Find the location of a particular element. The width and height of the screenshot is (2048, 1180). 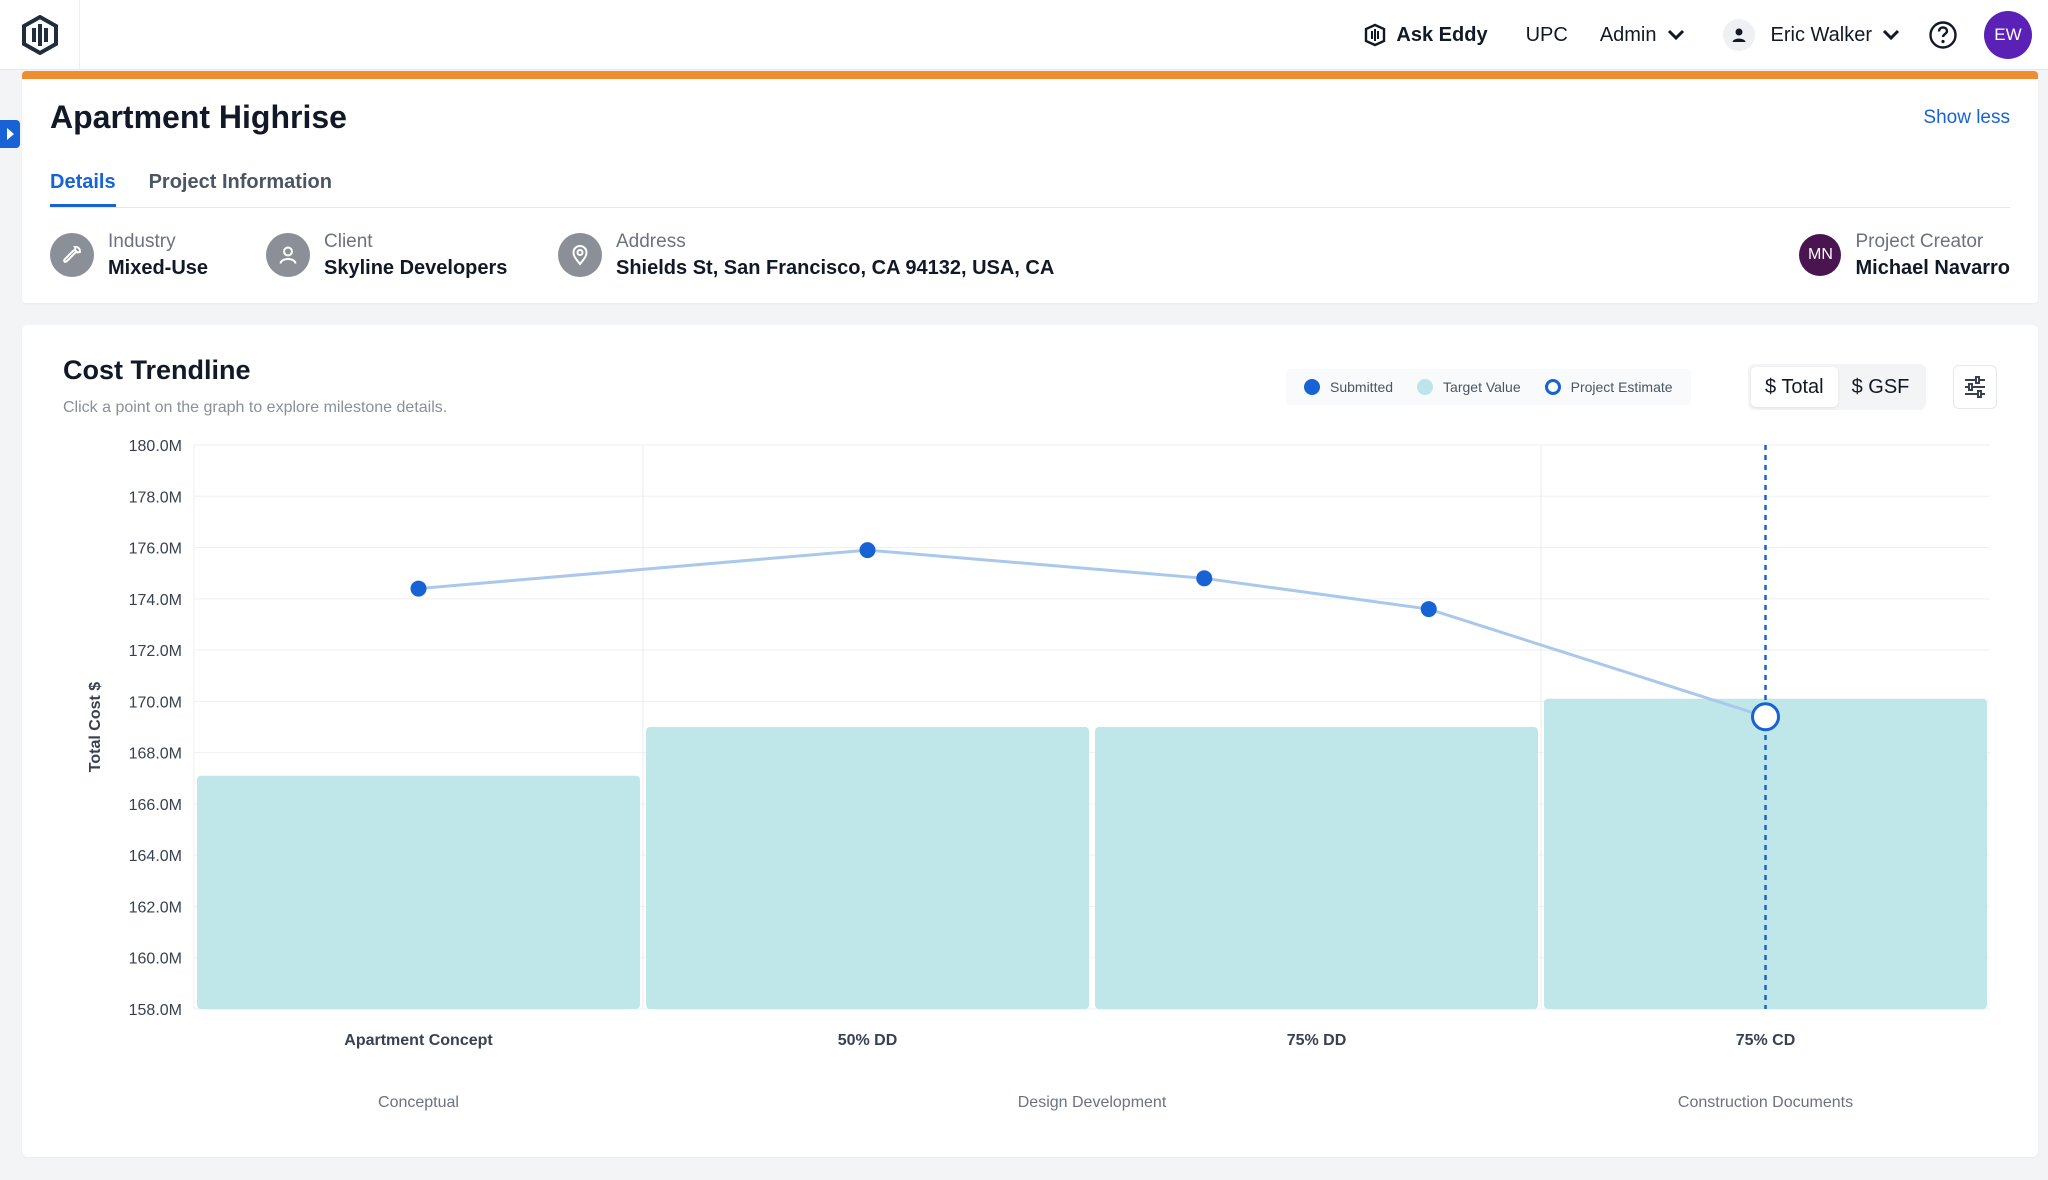

x-tick-label: 75% DD is located at coordinates (1317, 1040).